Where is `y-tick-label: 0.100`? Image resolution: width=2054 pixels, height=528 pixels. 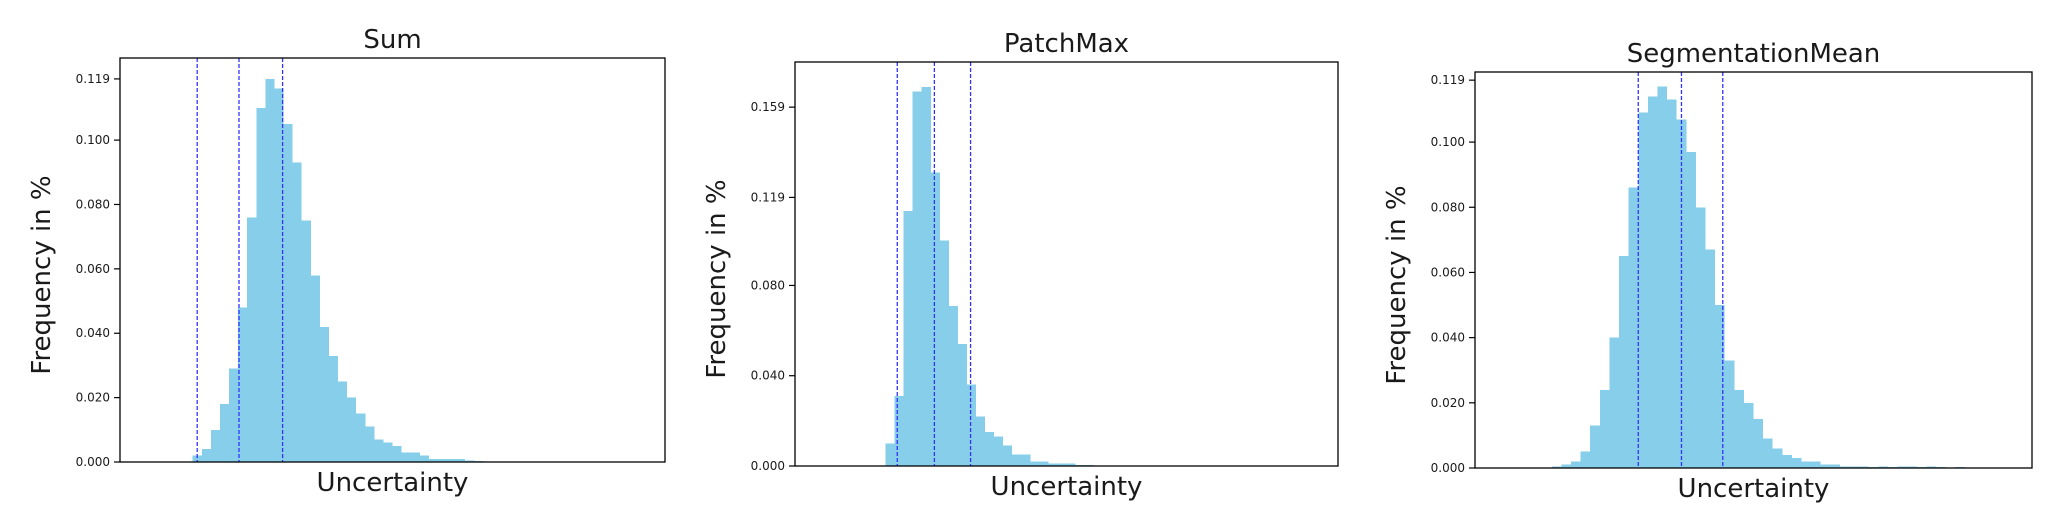
y-tick-label: 0.100 is located at coordinates (93, 140).